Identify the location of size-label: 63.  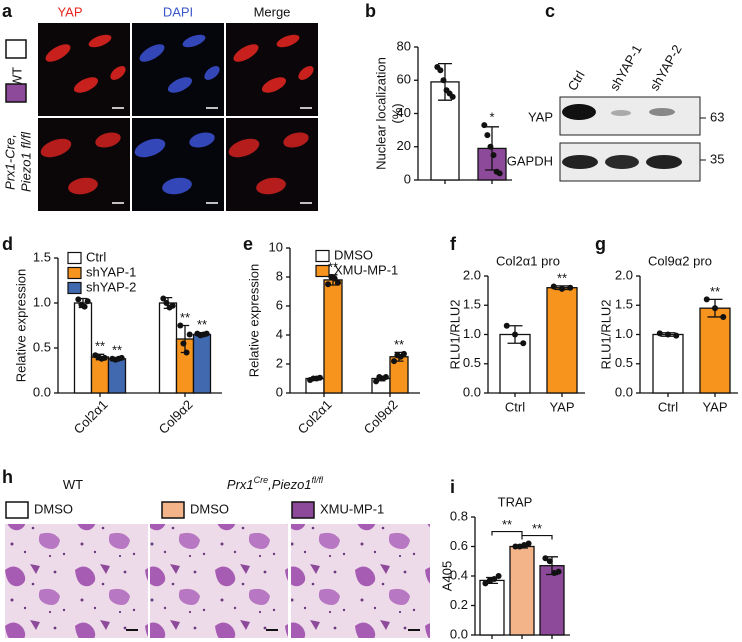
(717, 116).